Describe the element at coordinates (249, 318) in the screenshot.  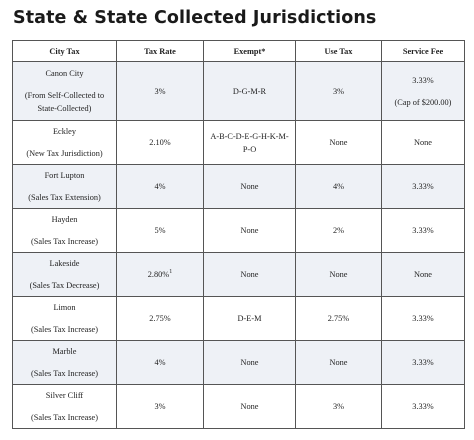
I see `exempt-cell: D-E-M` at that location.